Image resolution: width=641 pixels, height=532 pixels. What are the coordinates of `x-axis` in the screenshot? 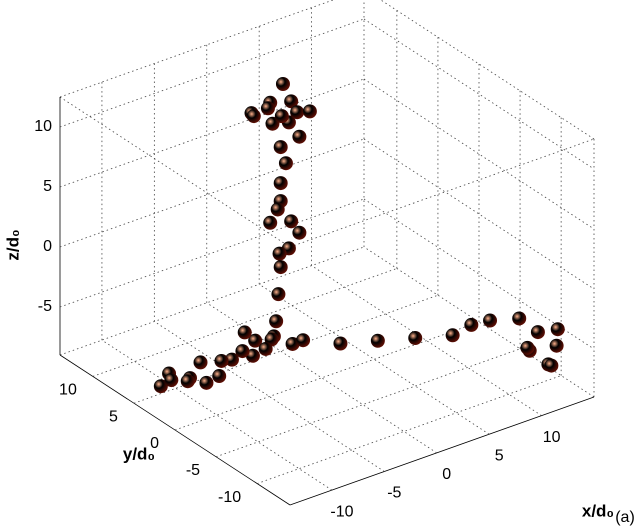 It's located at (442, 451).